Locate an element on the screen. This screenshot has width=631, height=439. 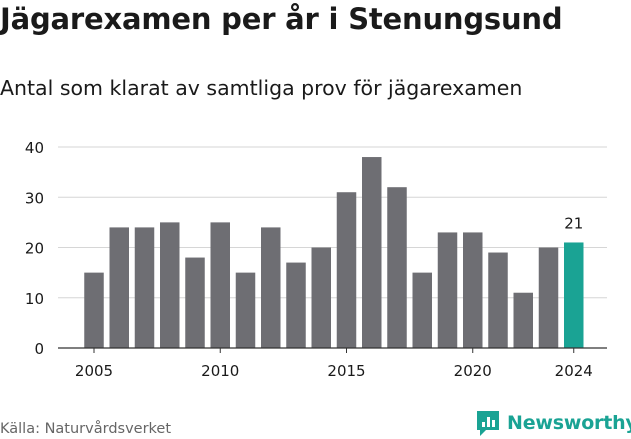
x-tick-label: 2015 is located at coordinates (346, 371).